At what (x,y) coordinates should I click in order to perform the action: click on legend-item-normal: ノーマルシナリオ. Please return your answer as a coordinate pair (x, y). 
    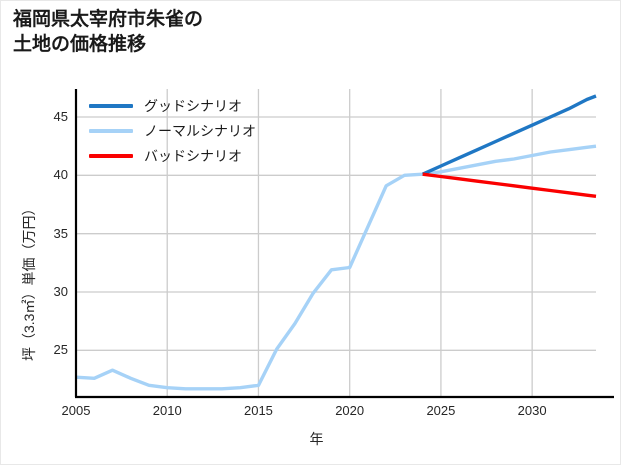
    Looking at the image, I should click on (172, 130).